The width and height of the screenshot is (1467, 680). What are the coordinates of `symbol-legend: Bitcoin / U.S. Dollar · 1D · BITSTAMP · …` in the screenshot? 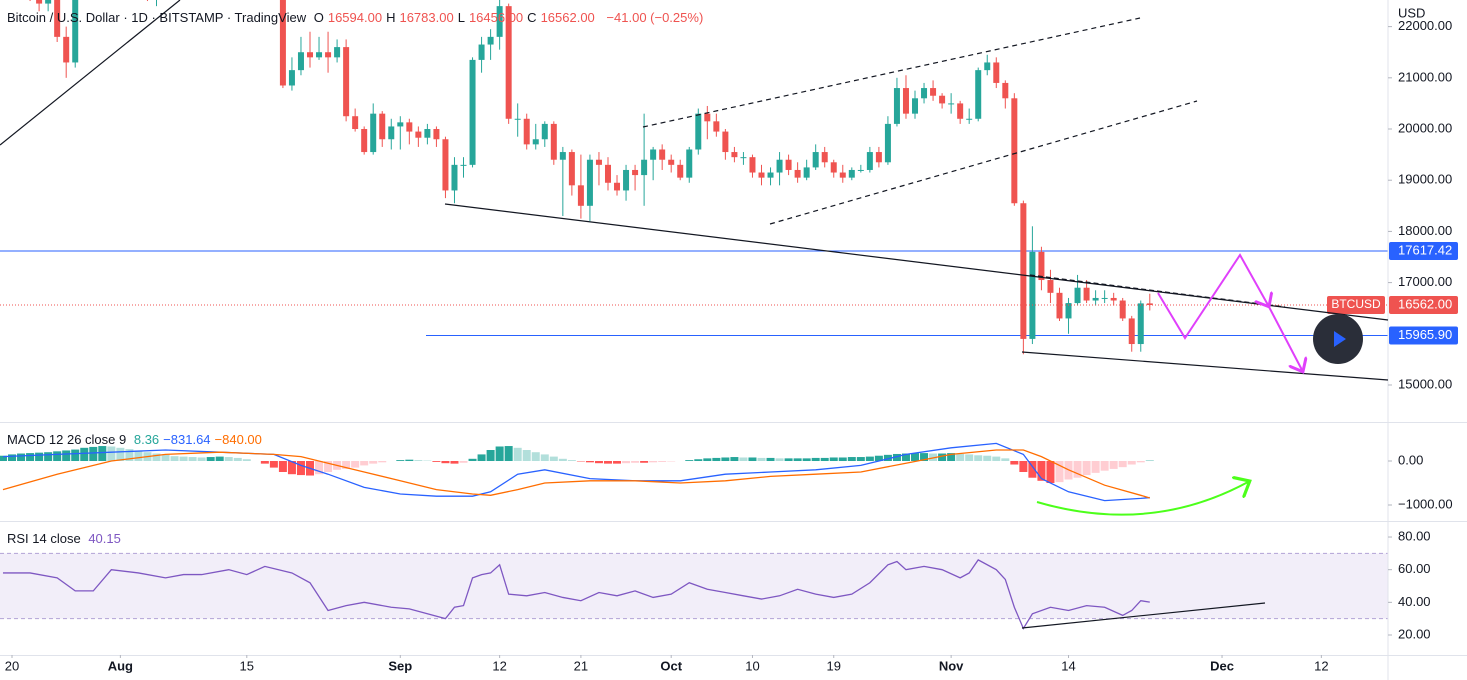 It's located at (357, 17).